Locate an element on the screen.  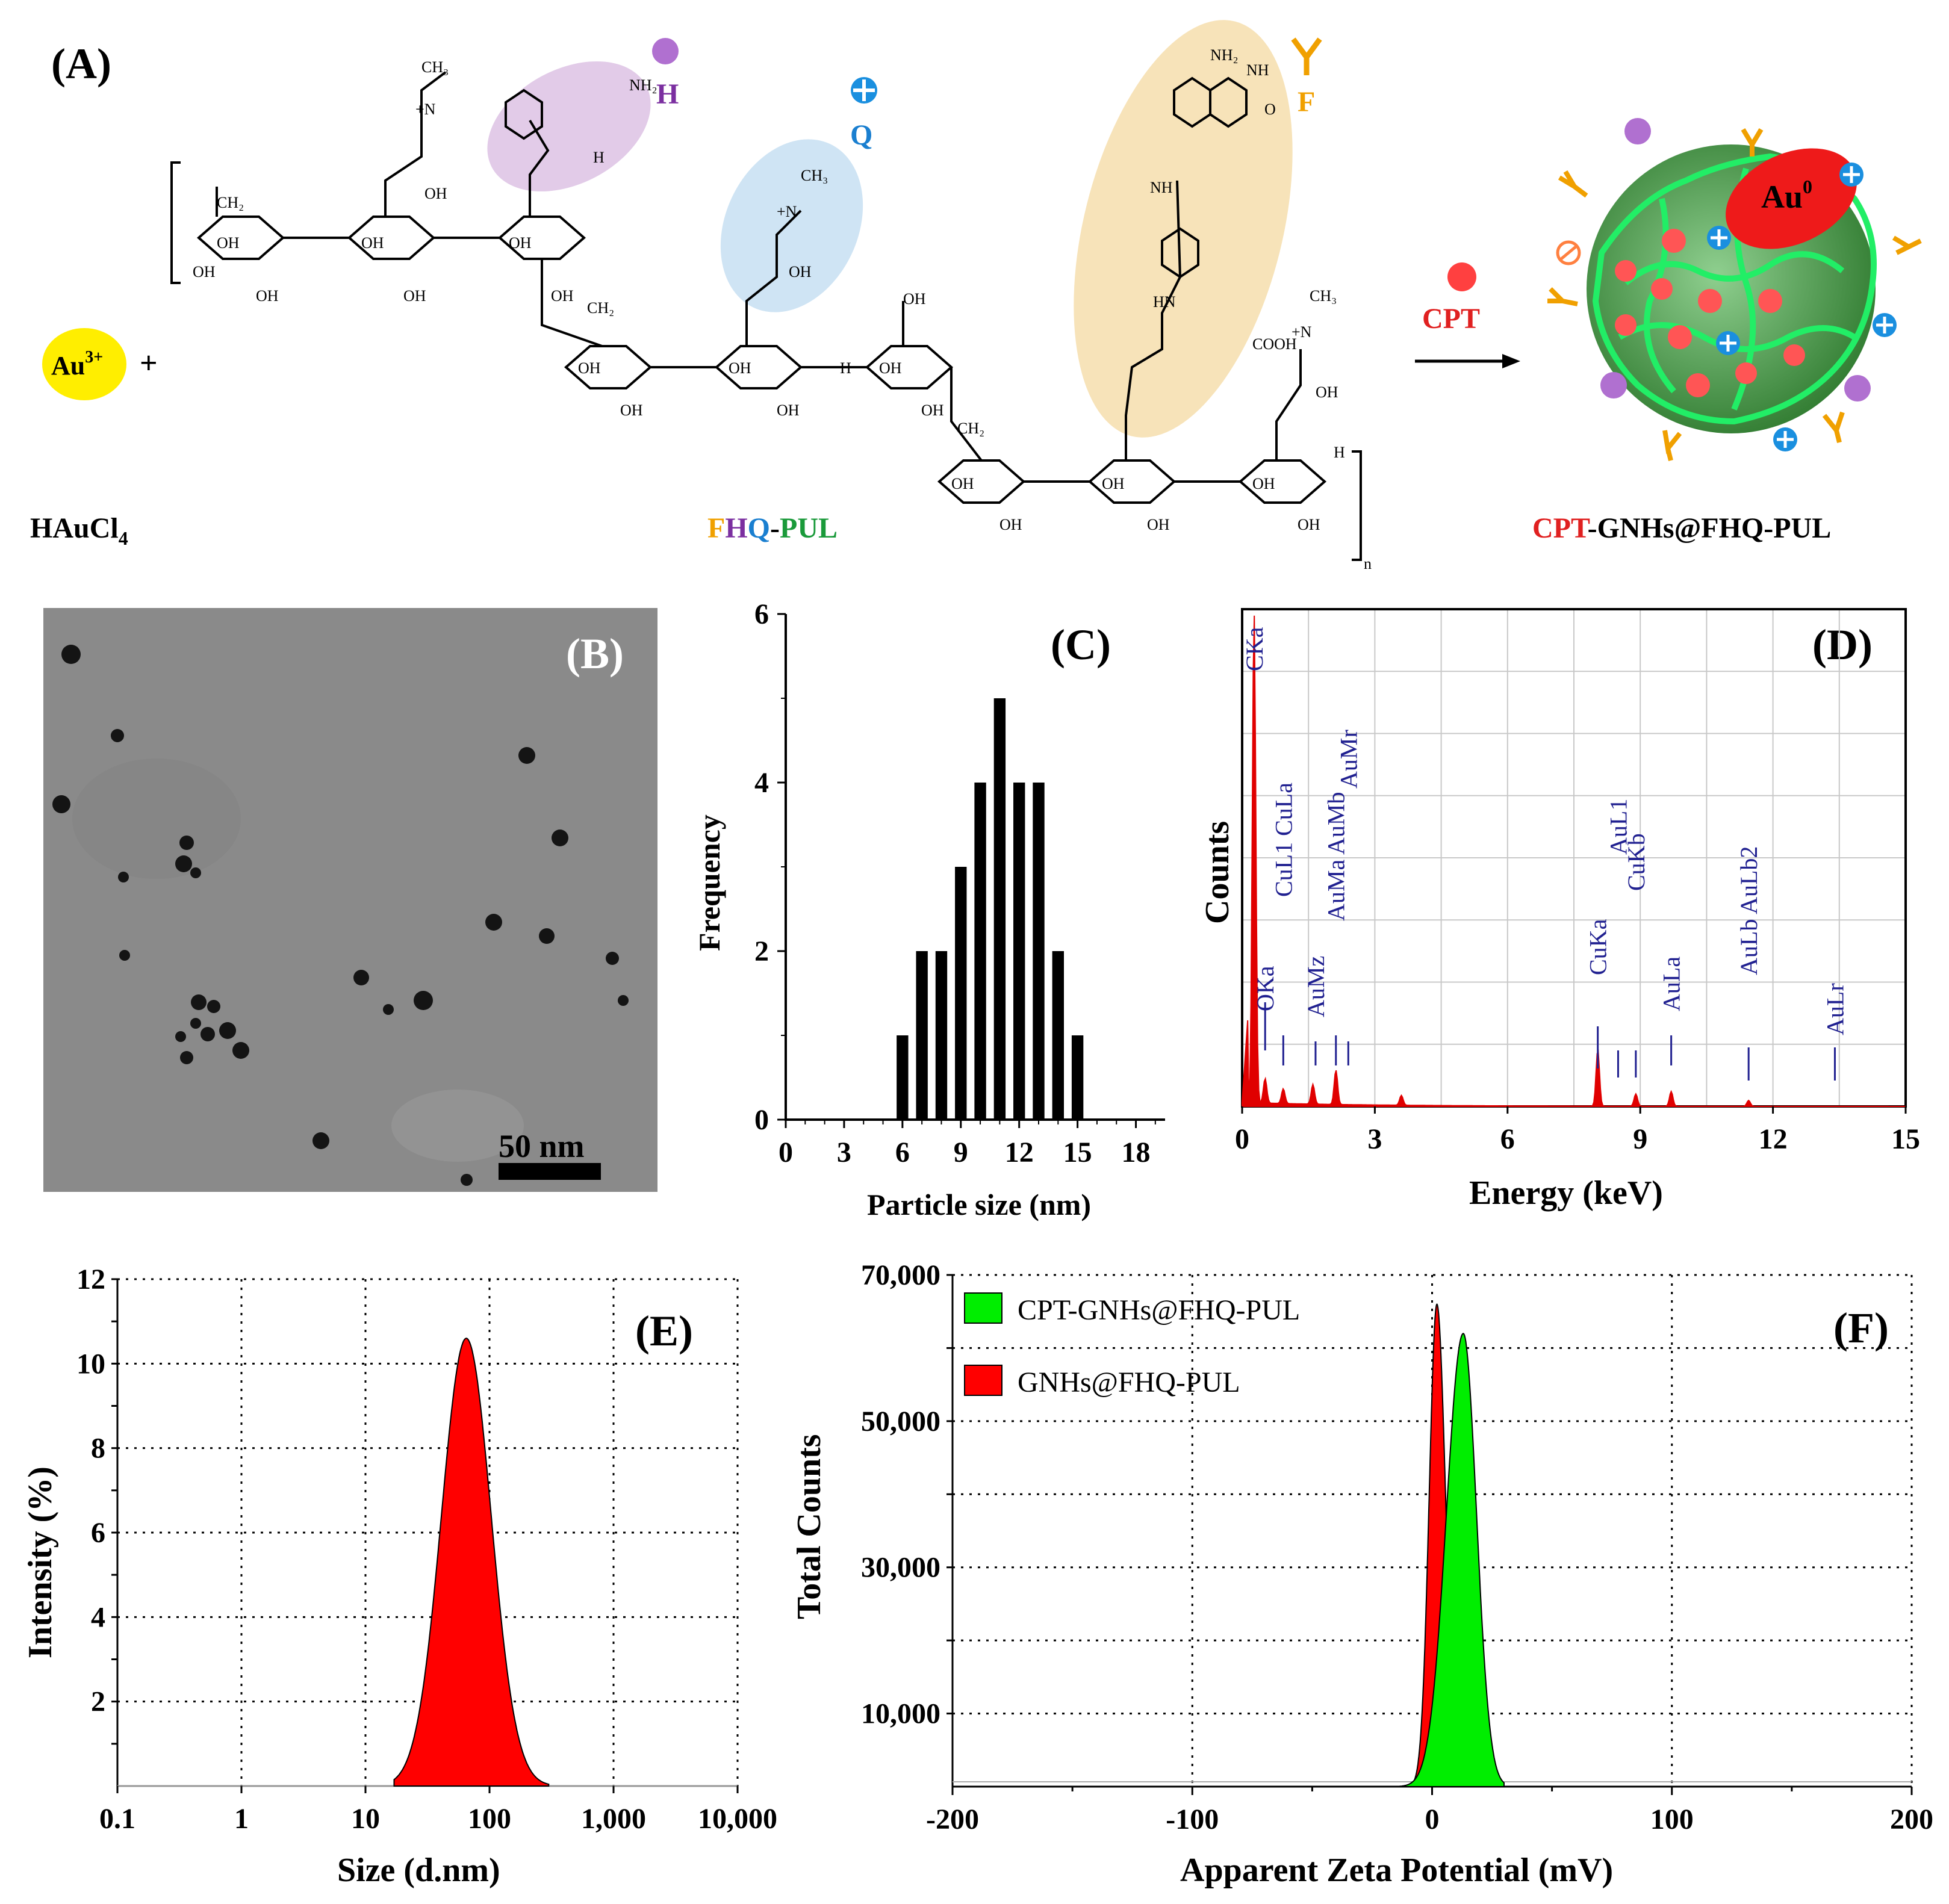
c-y-tick-label: 2 is located at coordinates (761, 951).